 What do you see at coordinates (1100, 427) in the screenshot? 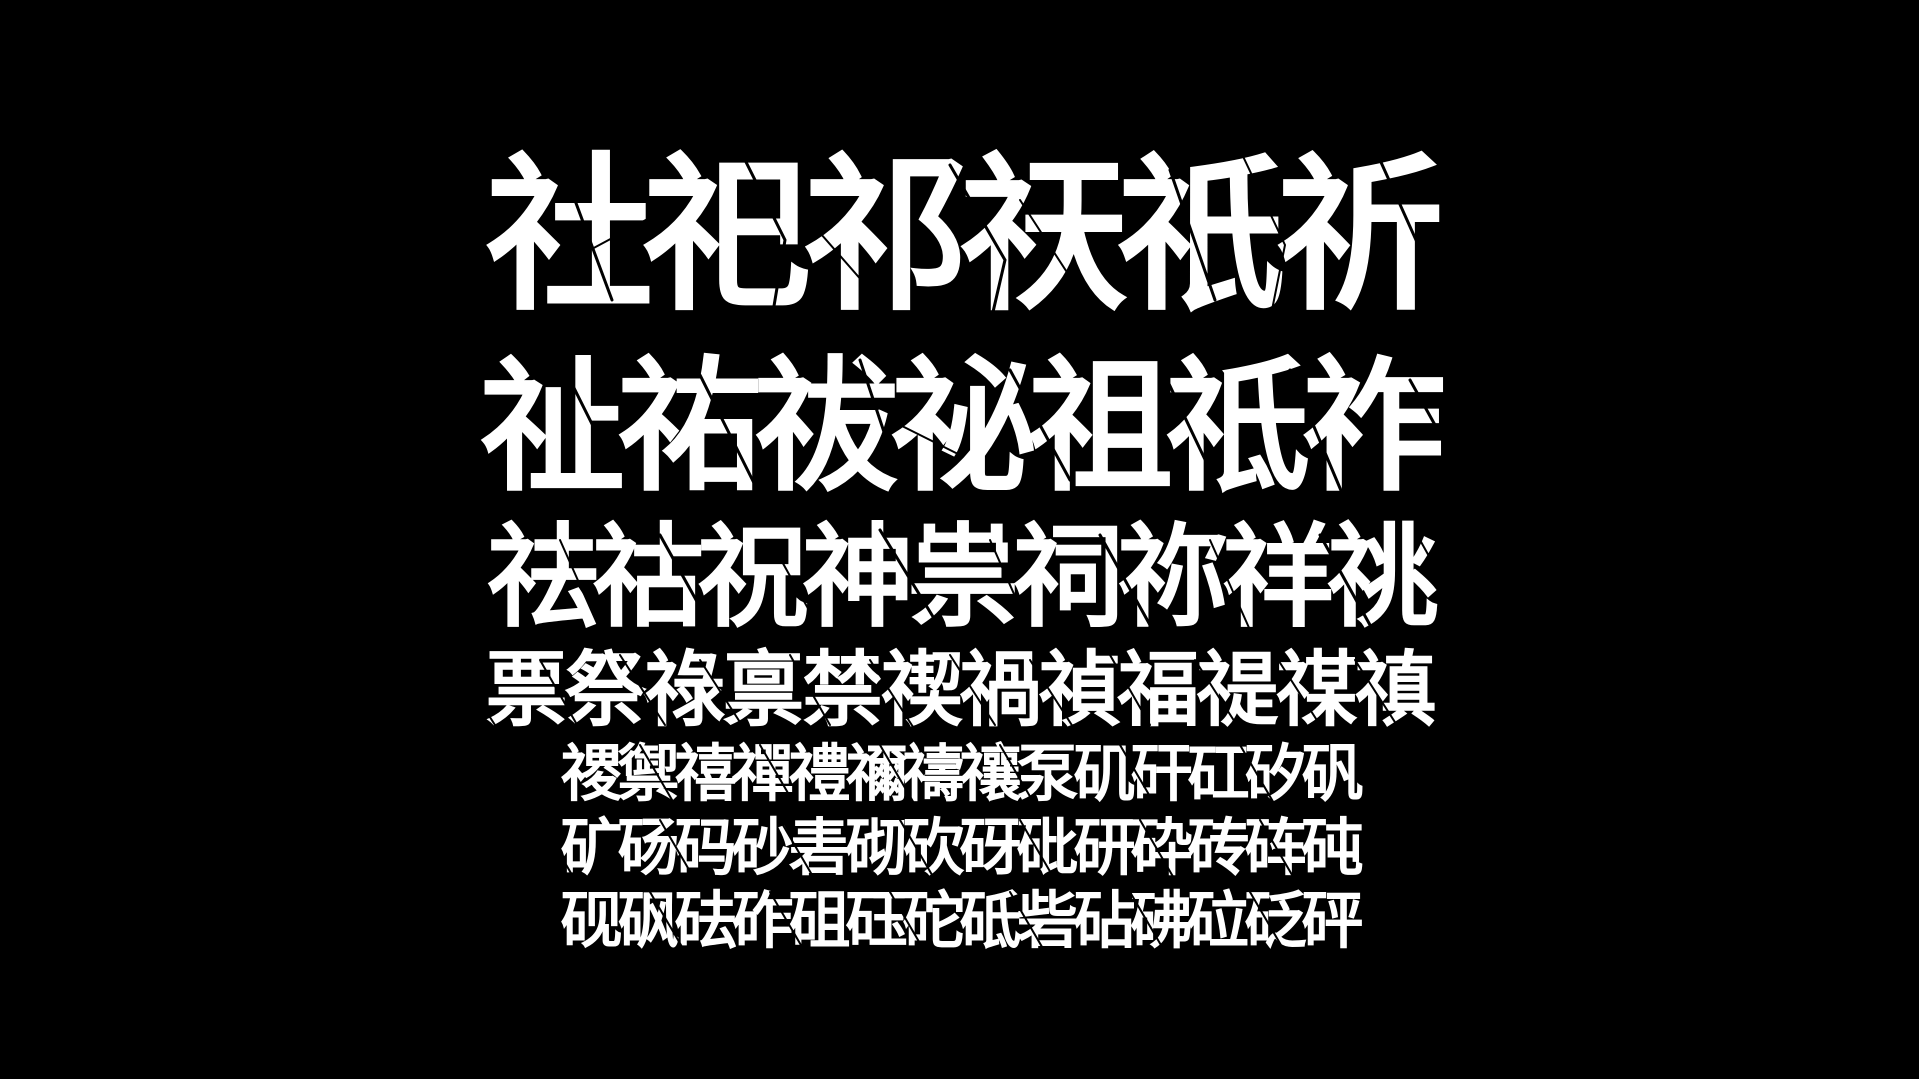
I see `glyph: 祖` at bounding box center [1100, 427].